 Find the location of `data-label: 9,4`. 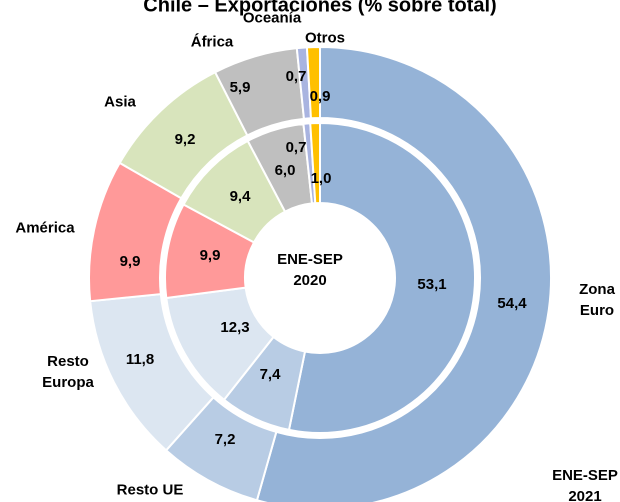

data-label: 9,4 is located at coordinates (241, 196).